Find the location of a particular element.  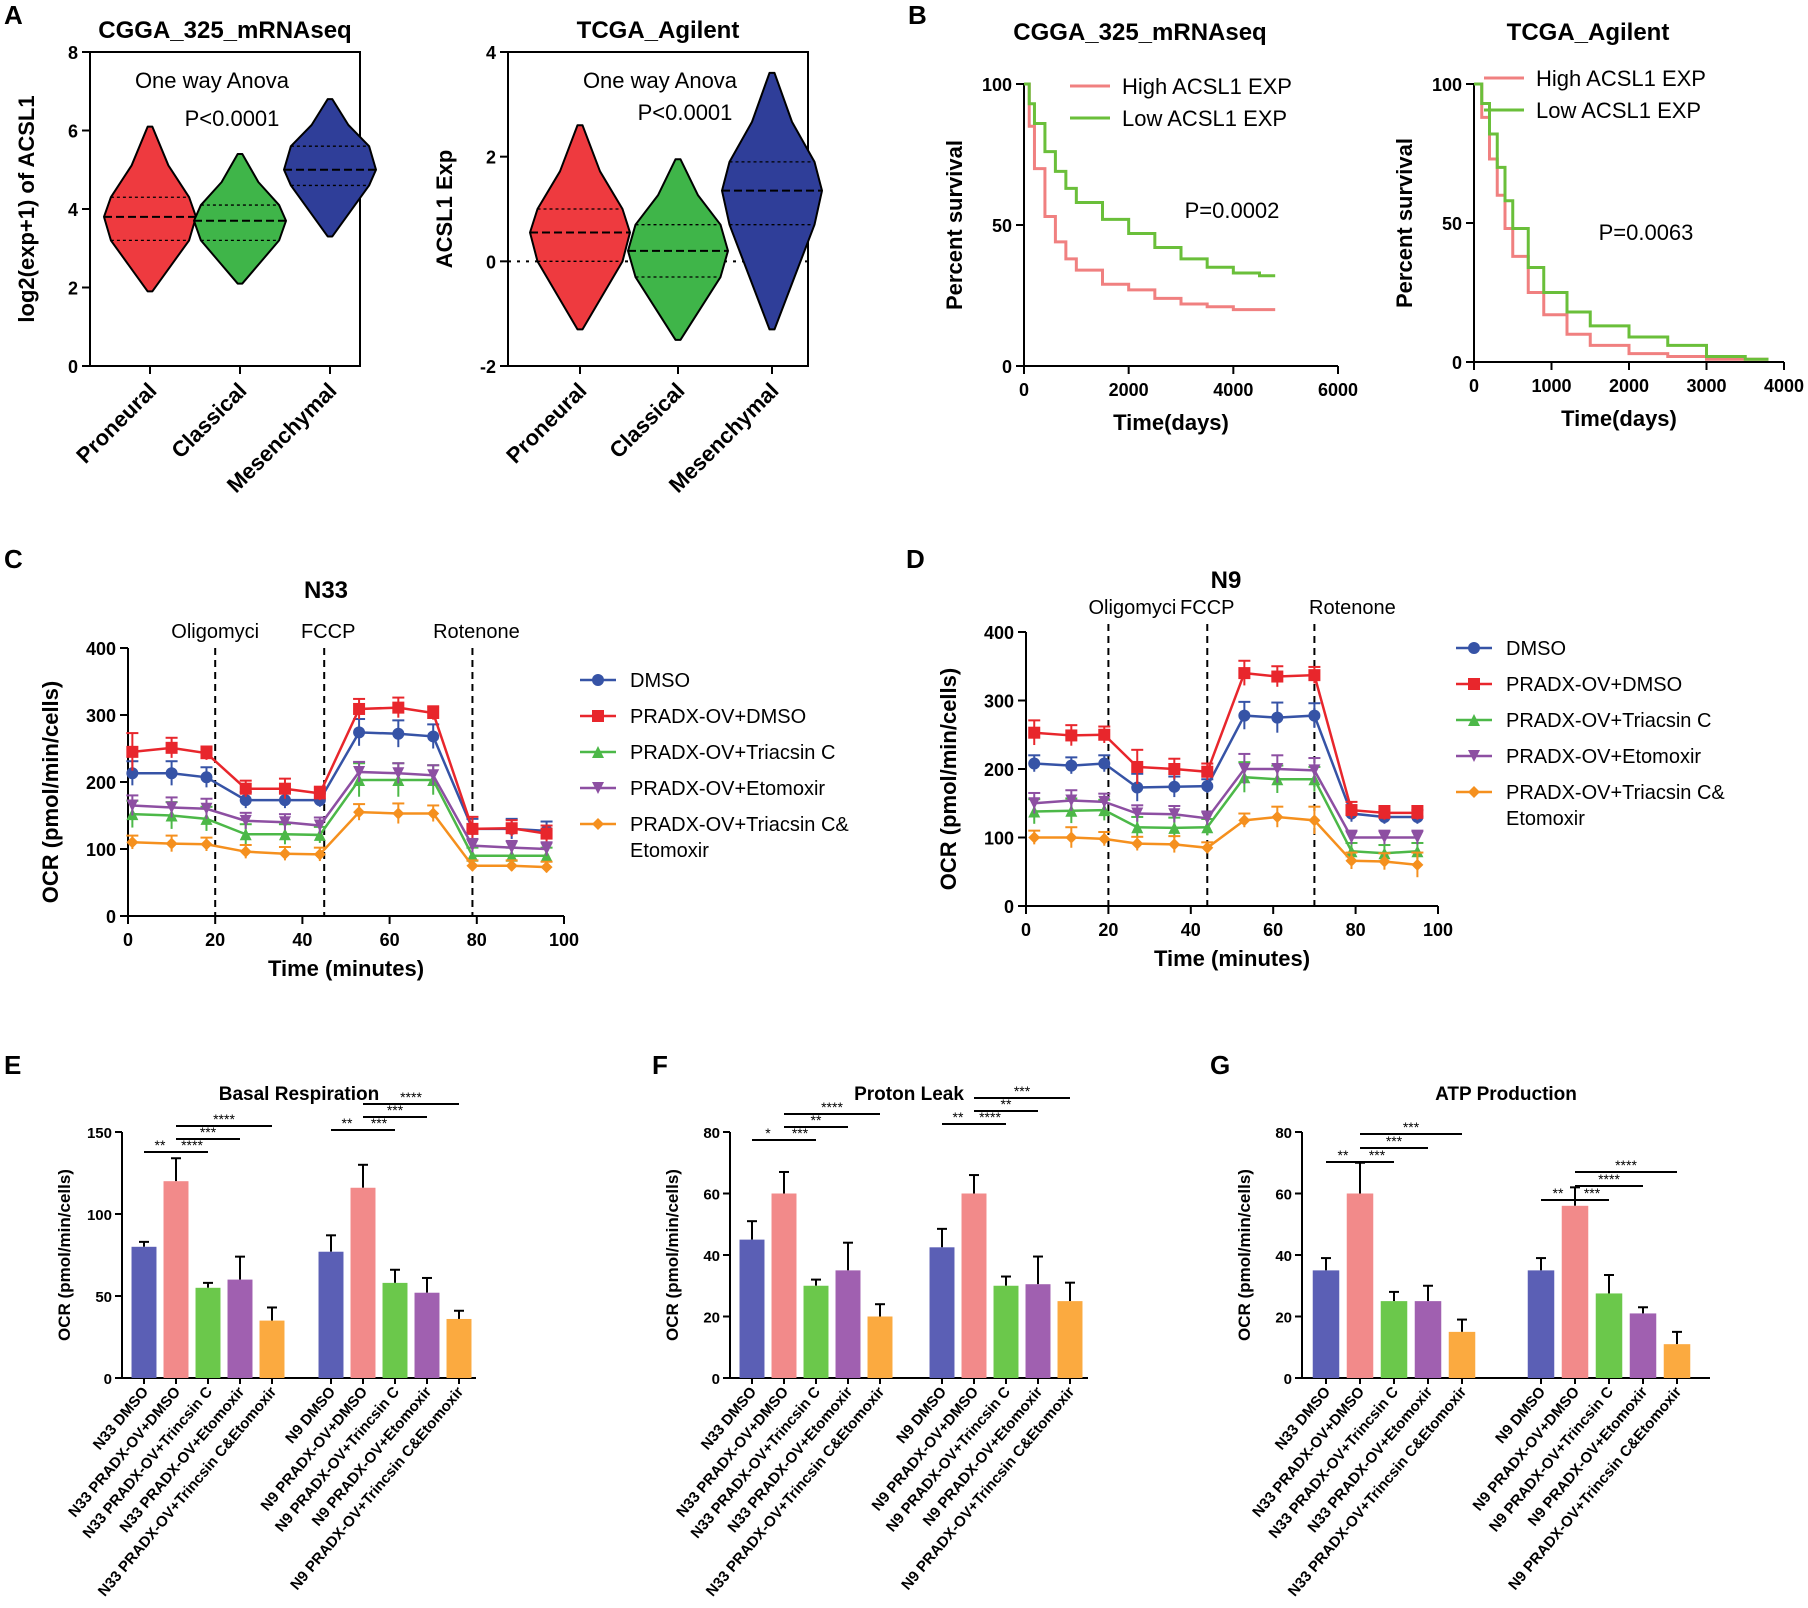

y-tick-label: 4 is located at coordinates (491, 53).